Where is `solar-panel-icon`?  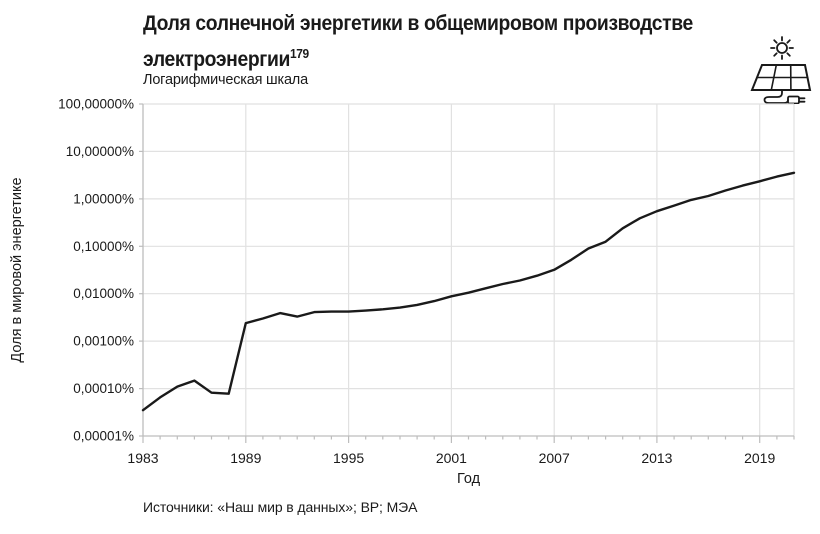
solar-panel-icon is located at coordinates (778, 65).